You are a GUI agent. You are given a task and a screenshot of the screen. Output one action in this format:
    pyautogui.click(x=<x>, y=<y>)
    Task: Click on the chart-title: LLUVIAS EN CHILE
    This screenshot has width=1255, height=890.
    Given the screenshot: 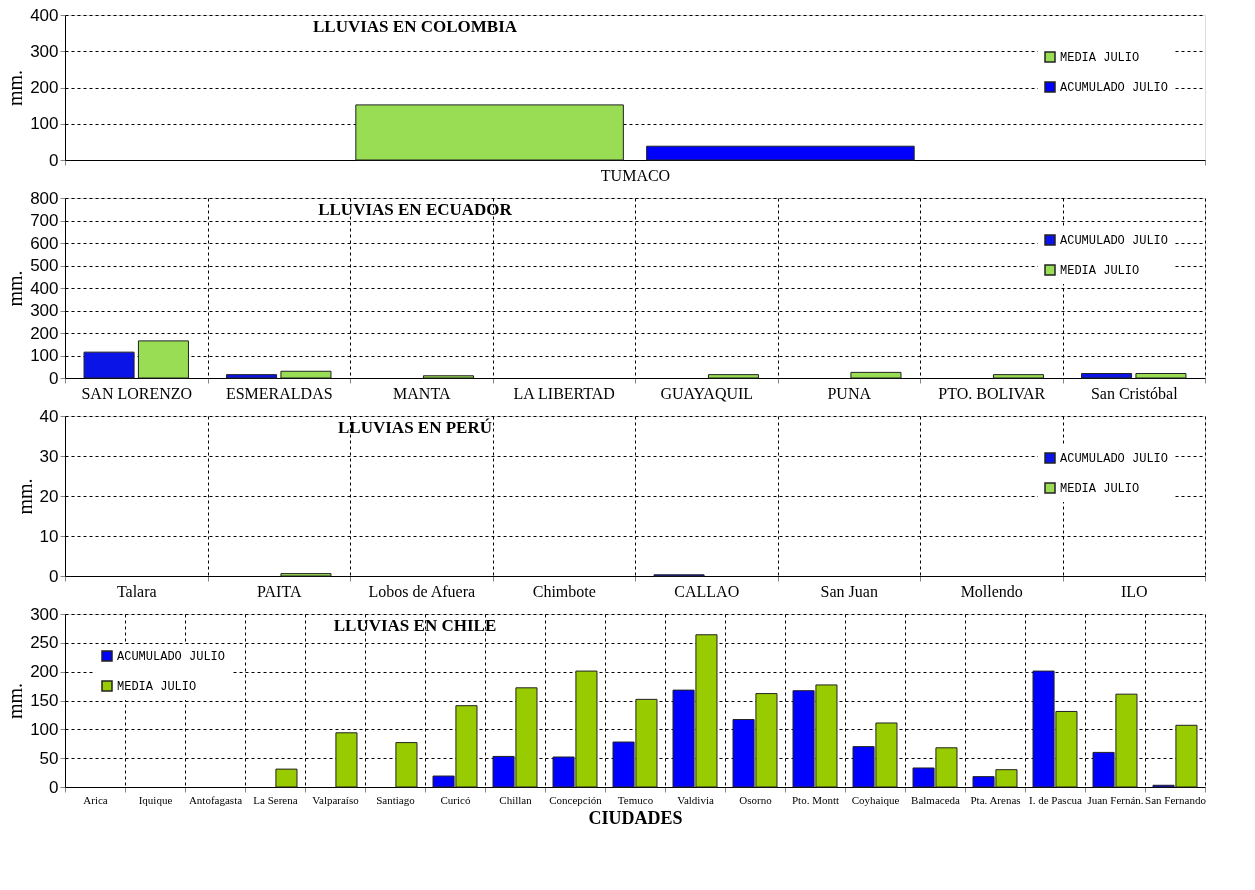 What is the action you would take?
    pyautogui.click(x=415, y=625)
    